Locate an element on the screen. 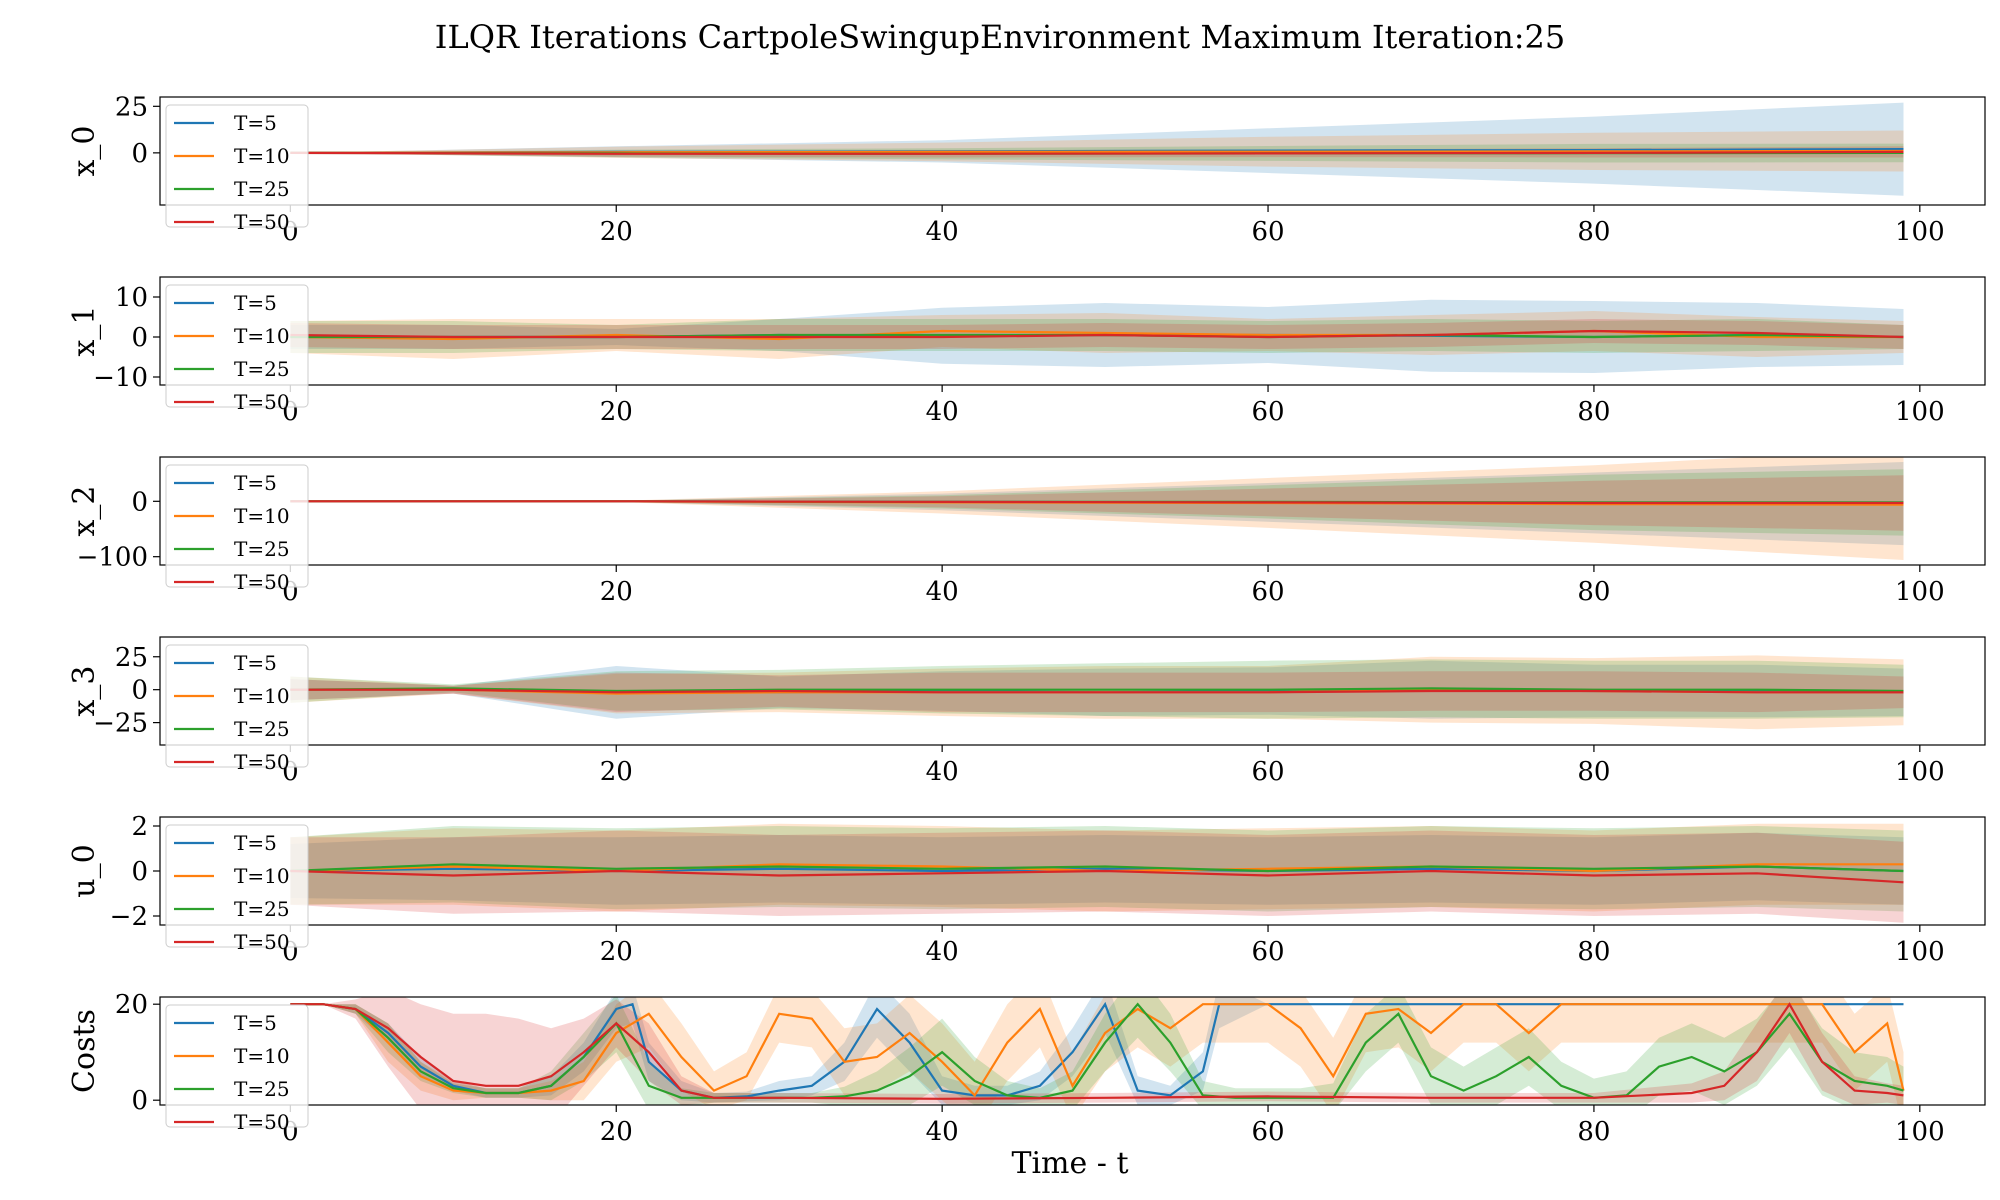 This screenshot has height=1200, width=2000. y-axis-label: x_2 is located at coordinates (84, 510).